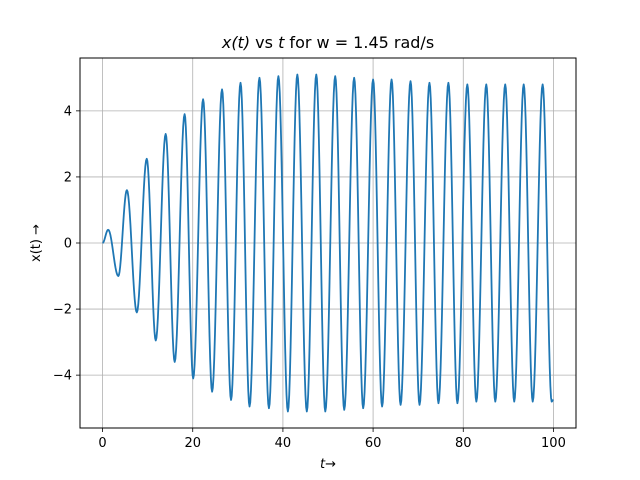 The height and width of the screenshot is (480, 640). Describe the element at coordinates (328, 464) in the screenshot. I see `x-axis-label: t→` at that location.